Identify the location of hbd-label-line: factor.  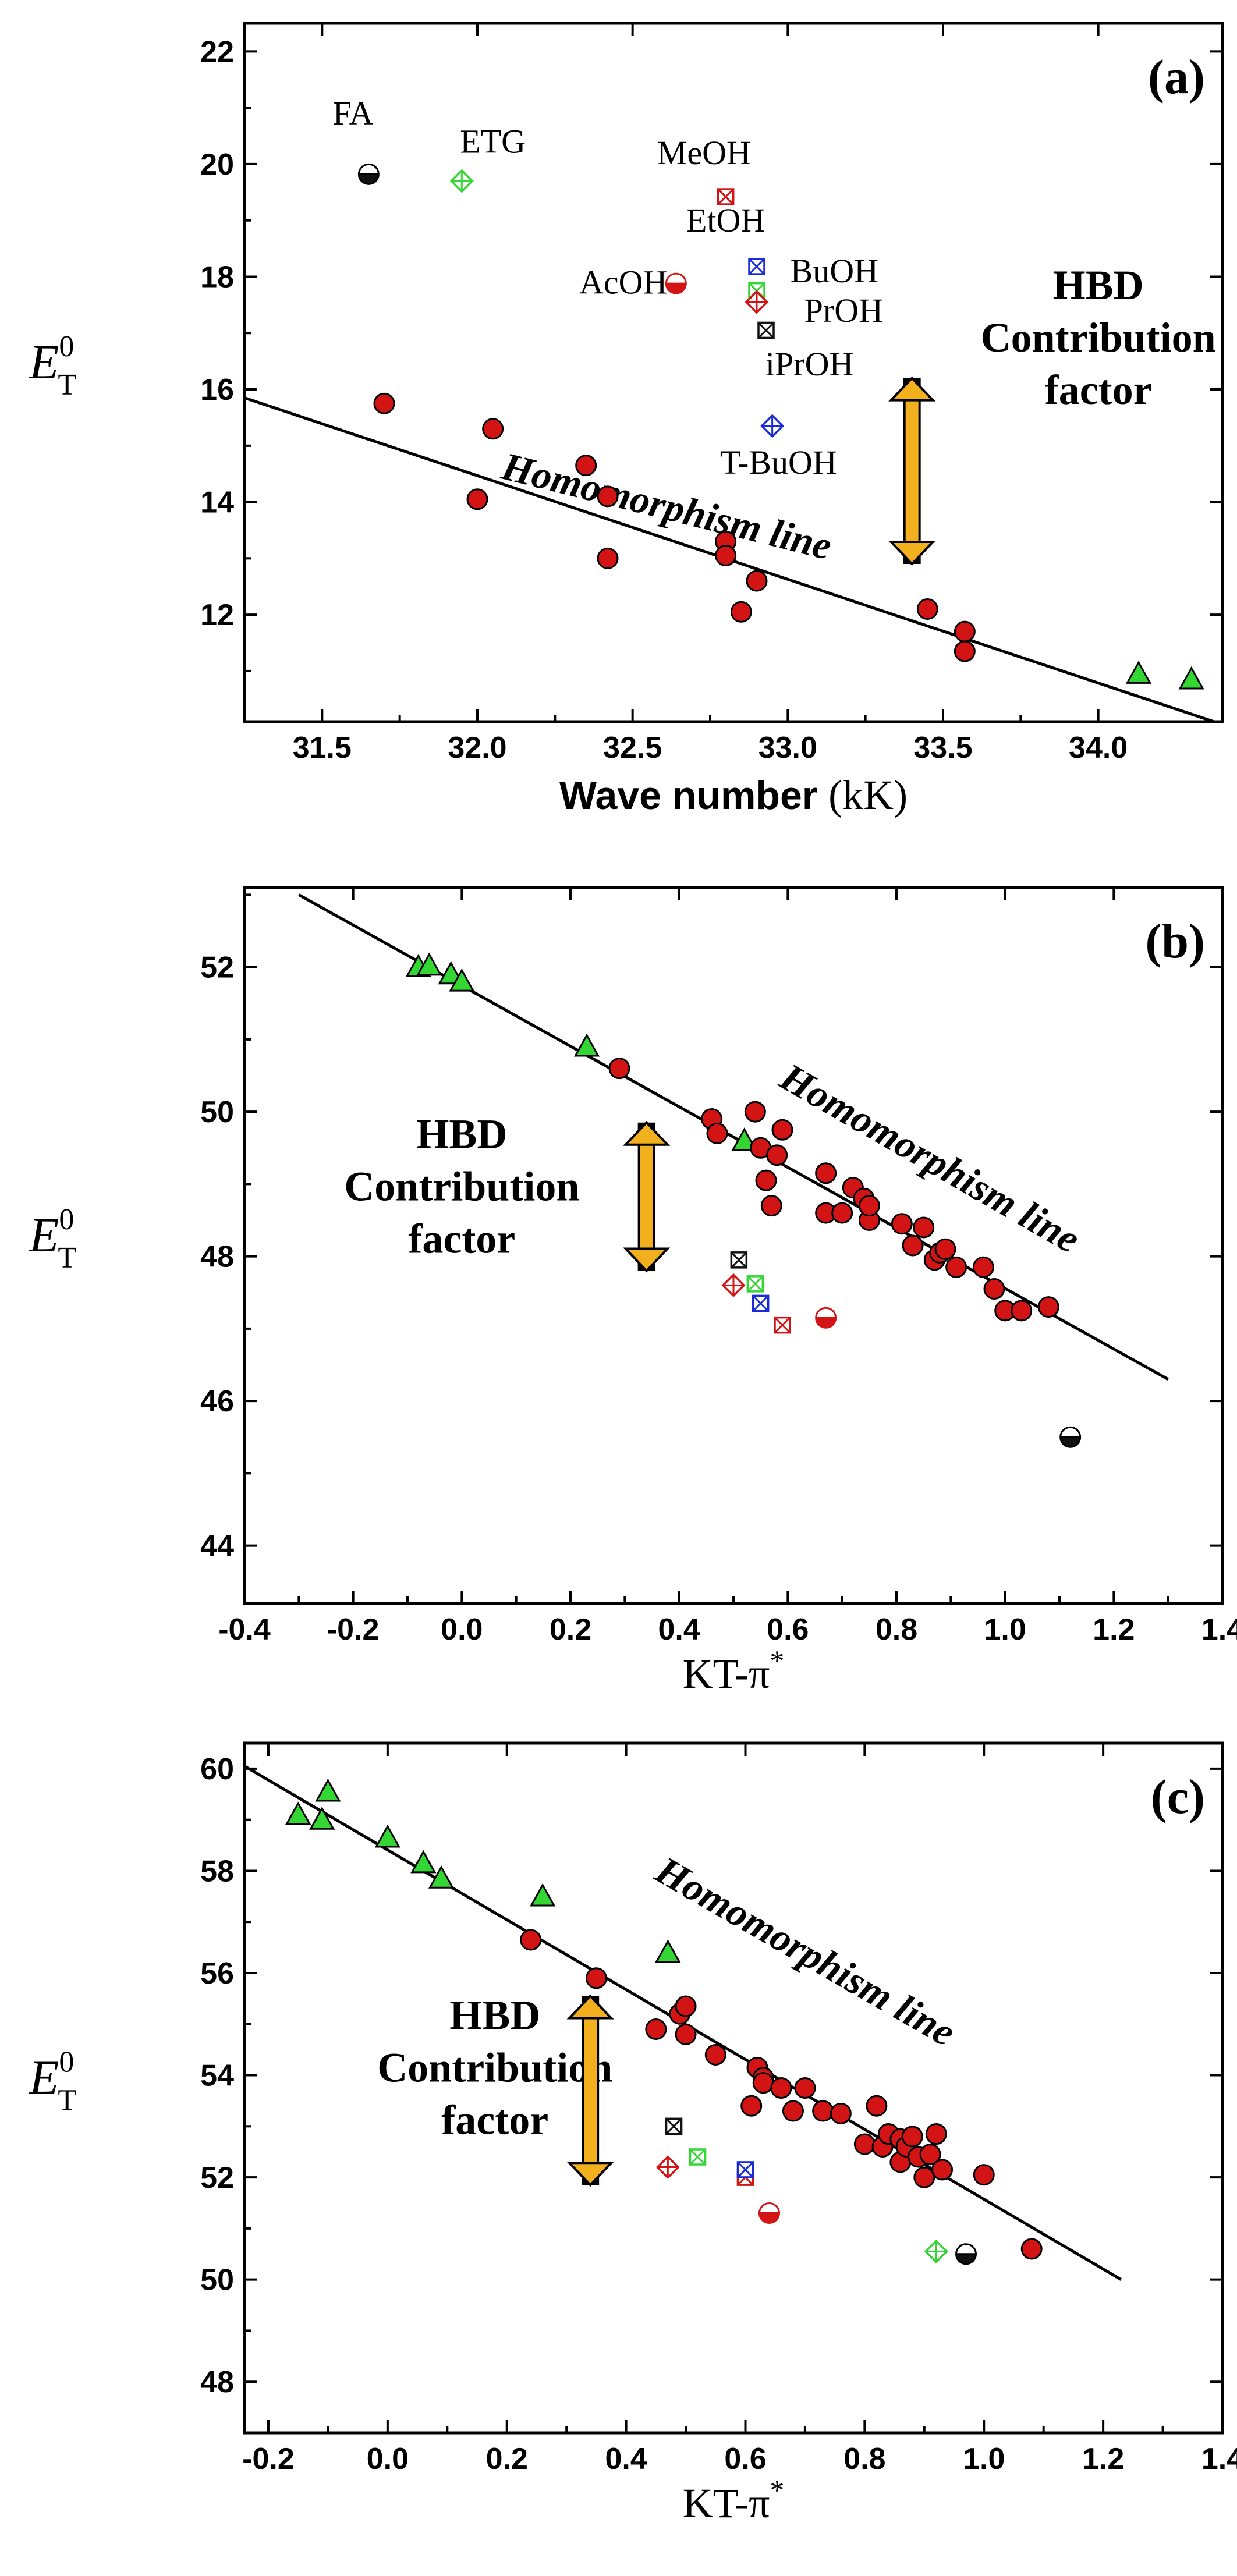
(494, 2120).